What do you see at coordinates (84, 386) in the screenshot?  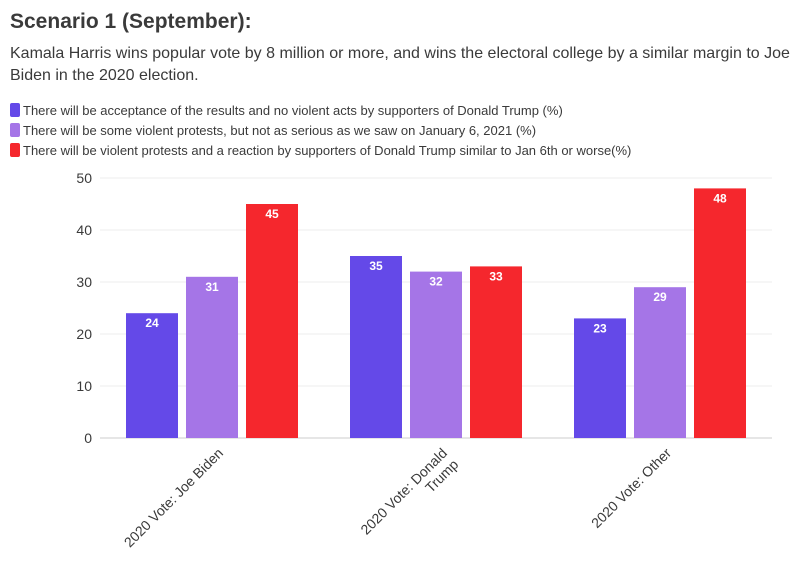 I see `y-tick-label: 10` at bounding box center [84, 386].